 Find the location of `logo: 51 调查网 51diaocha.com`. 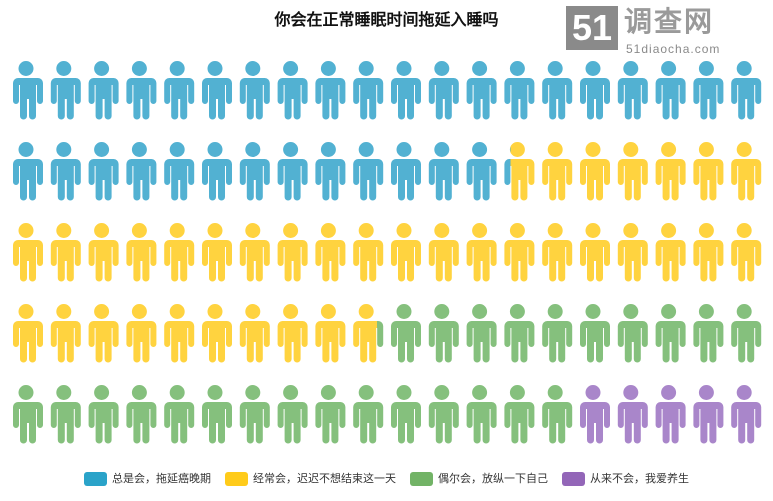

logo: 51 调查网 51diaocha.com is located at coordinates (668, 32).